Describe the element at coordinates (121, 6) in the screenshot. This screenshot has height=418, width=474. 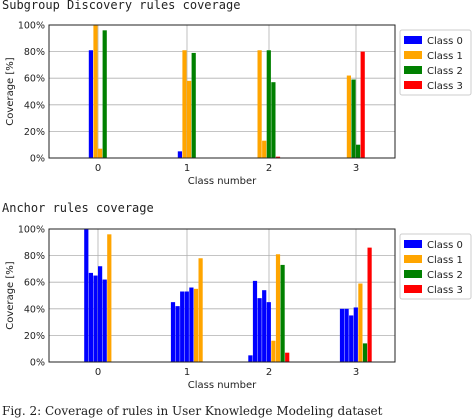
I see `chart-1-title: Subgroup Discovery rules coverage` at that location.